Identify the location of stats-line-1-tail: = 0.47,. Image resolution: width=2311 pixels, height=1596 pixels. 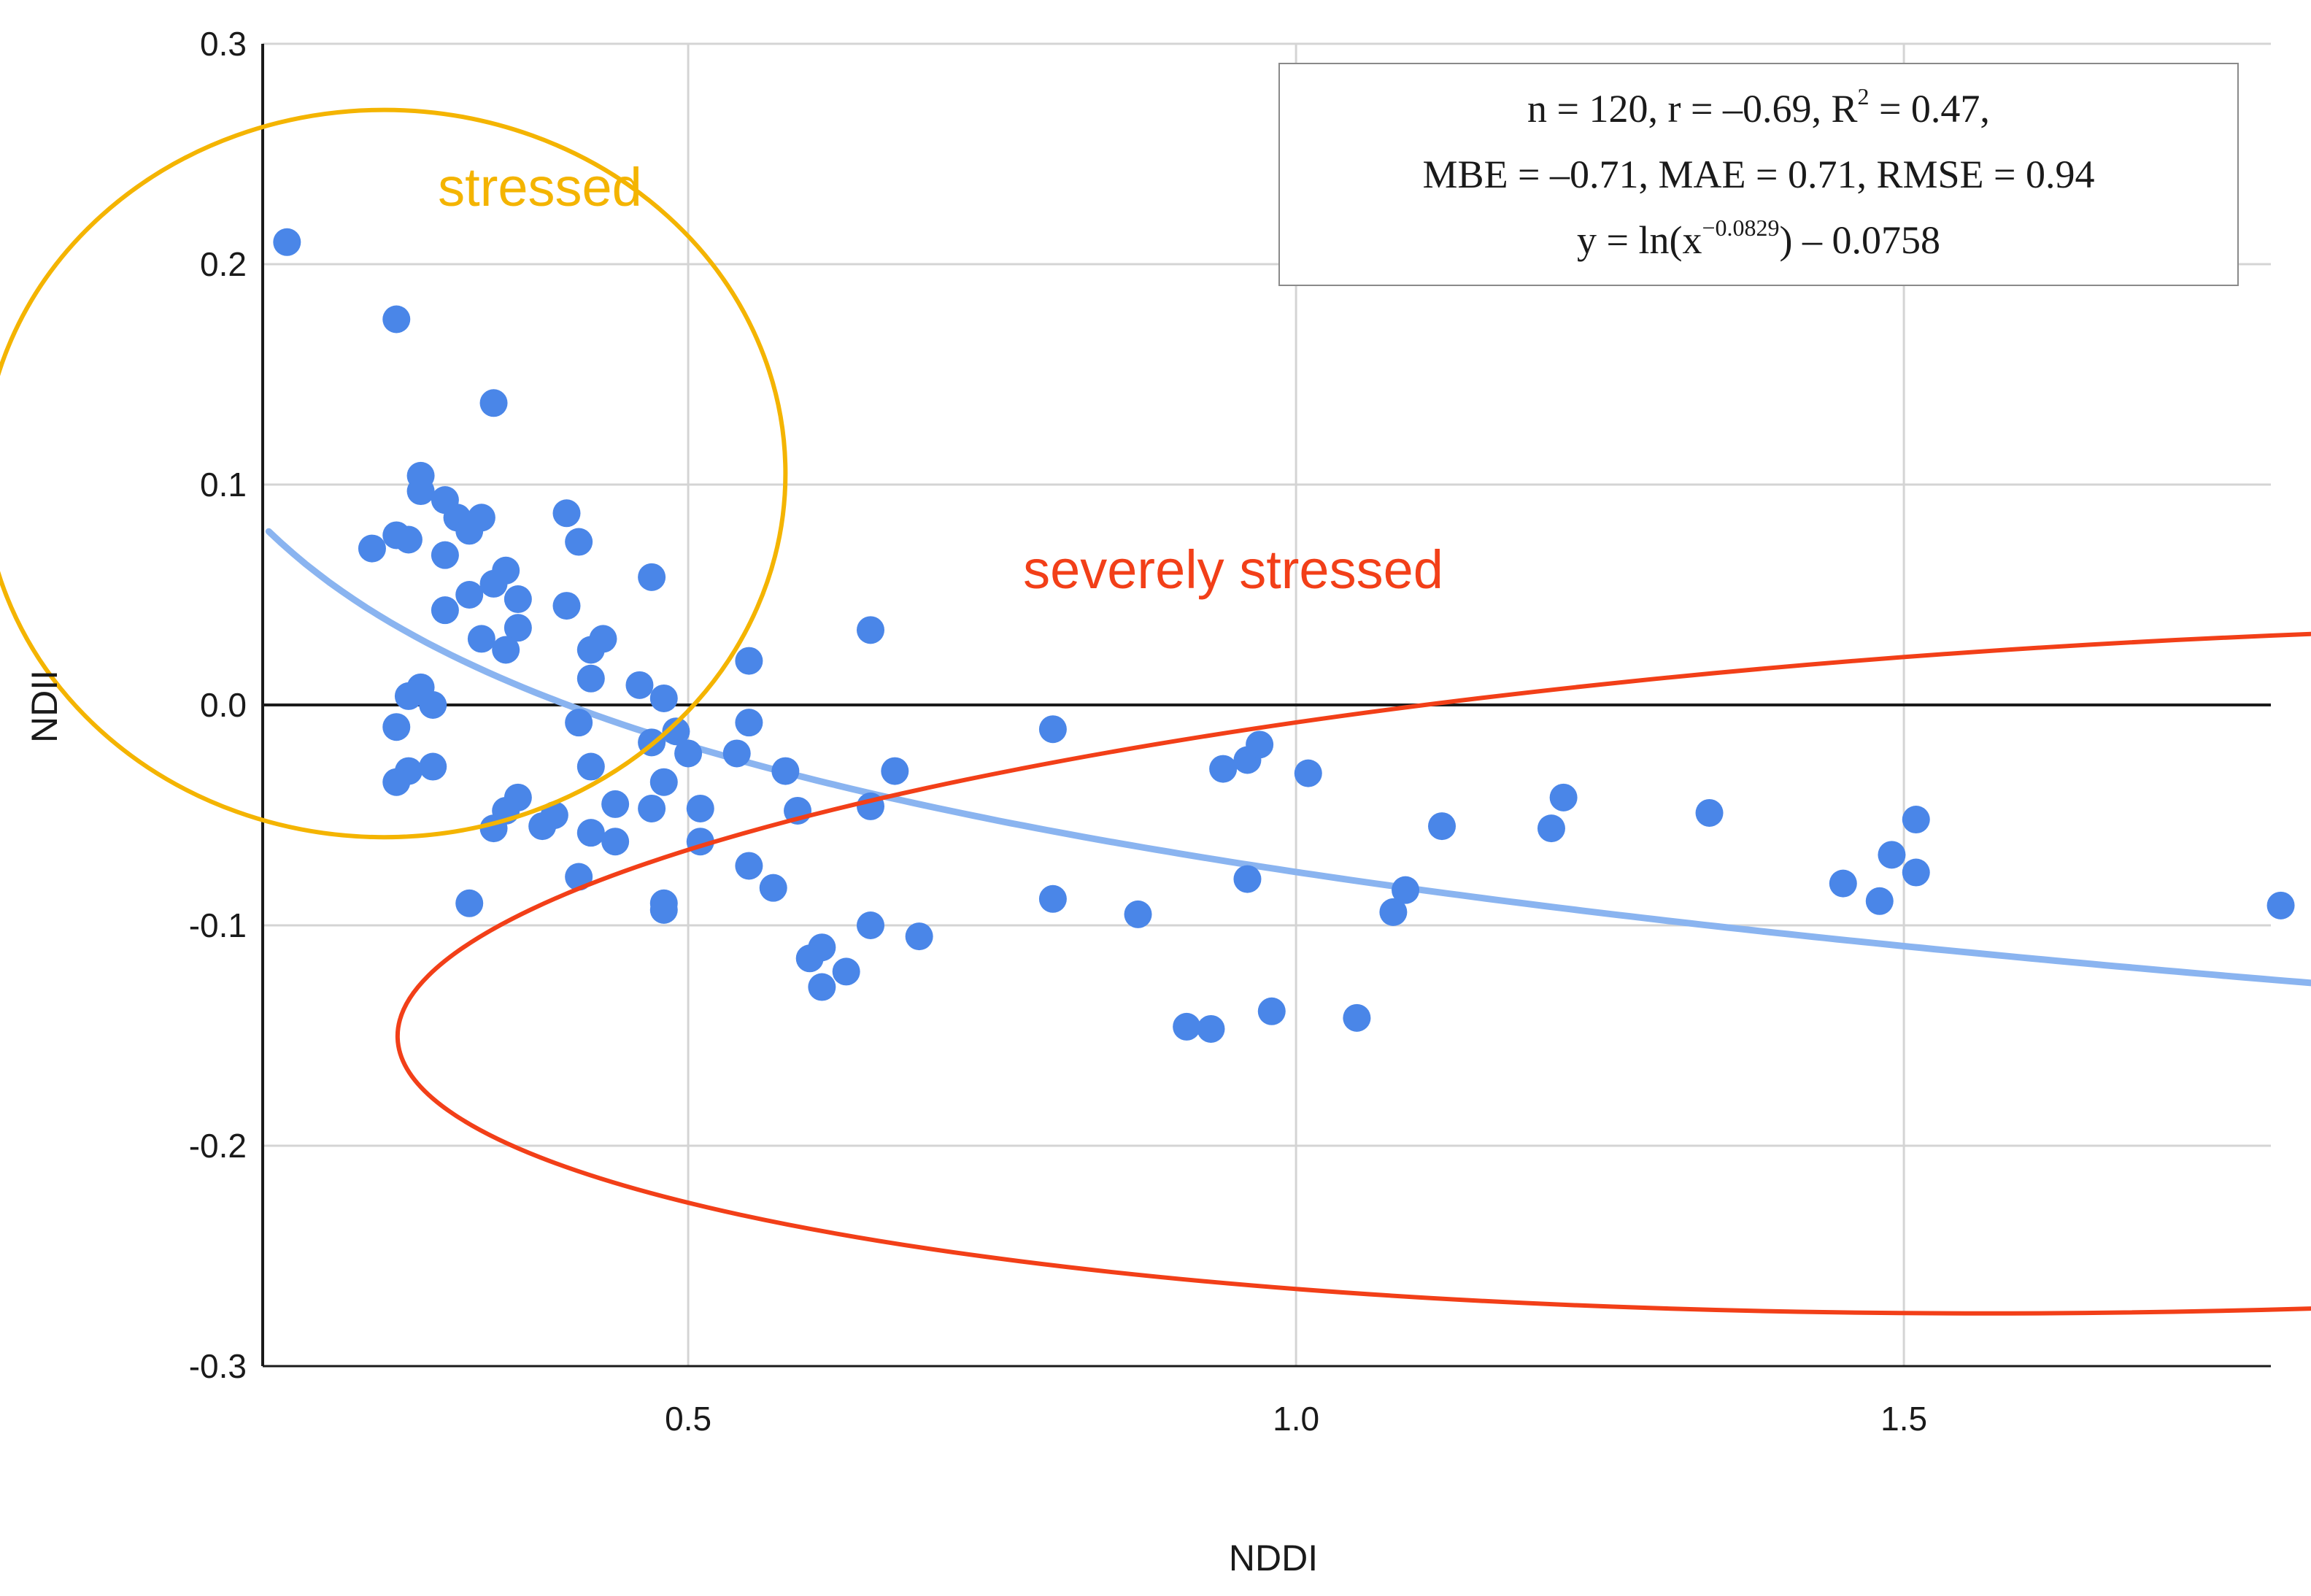
(1930, 109).